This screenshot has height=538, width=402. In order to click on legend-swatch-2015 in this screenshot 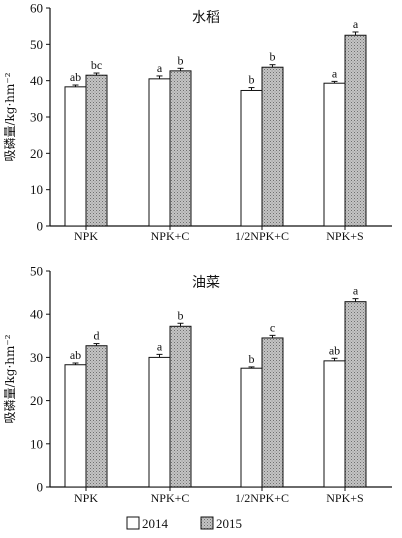, I will do `click(207, 523)`.